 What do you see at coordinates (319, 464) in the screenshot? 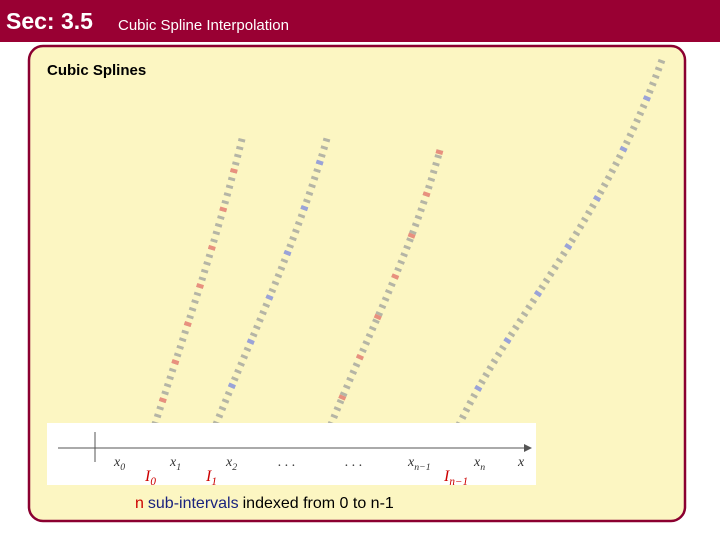
I see `axis-labels: x0 x1 x2. . .. . . xn−1 xn x` at bounding box center [319, 464].